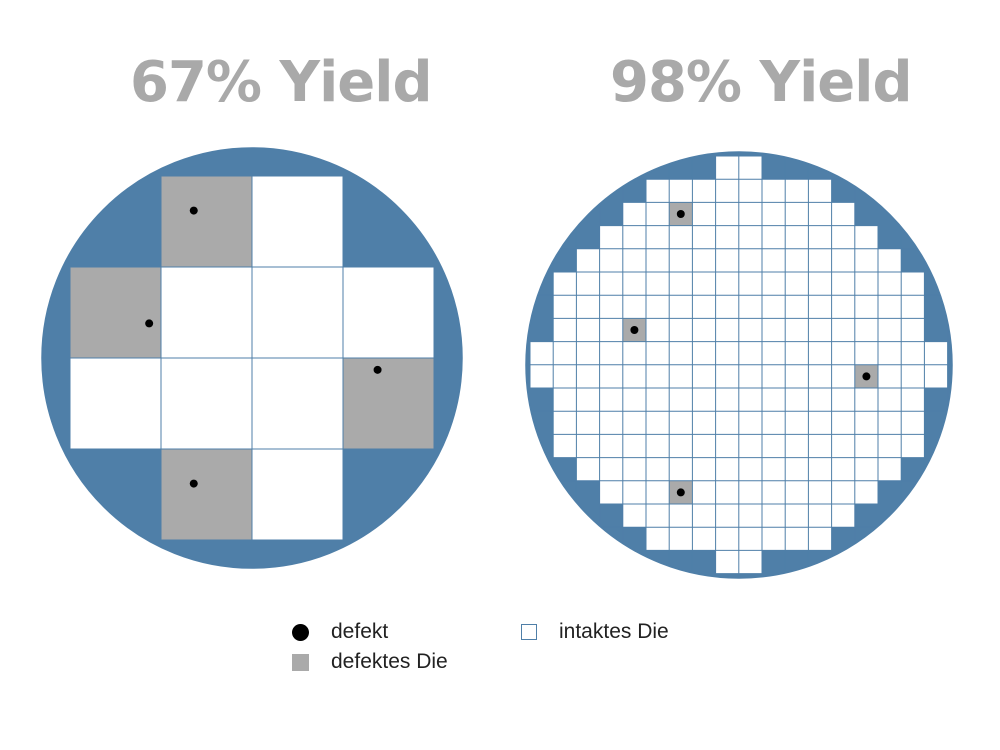 This screenshot has width=1000, height=750. Describe the element at coordinates (377, 369) in the screenshot. I see `defect-dot` at that location.